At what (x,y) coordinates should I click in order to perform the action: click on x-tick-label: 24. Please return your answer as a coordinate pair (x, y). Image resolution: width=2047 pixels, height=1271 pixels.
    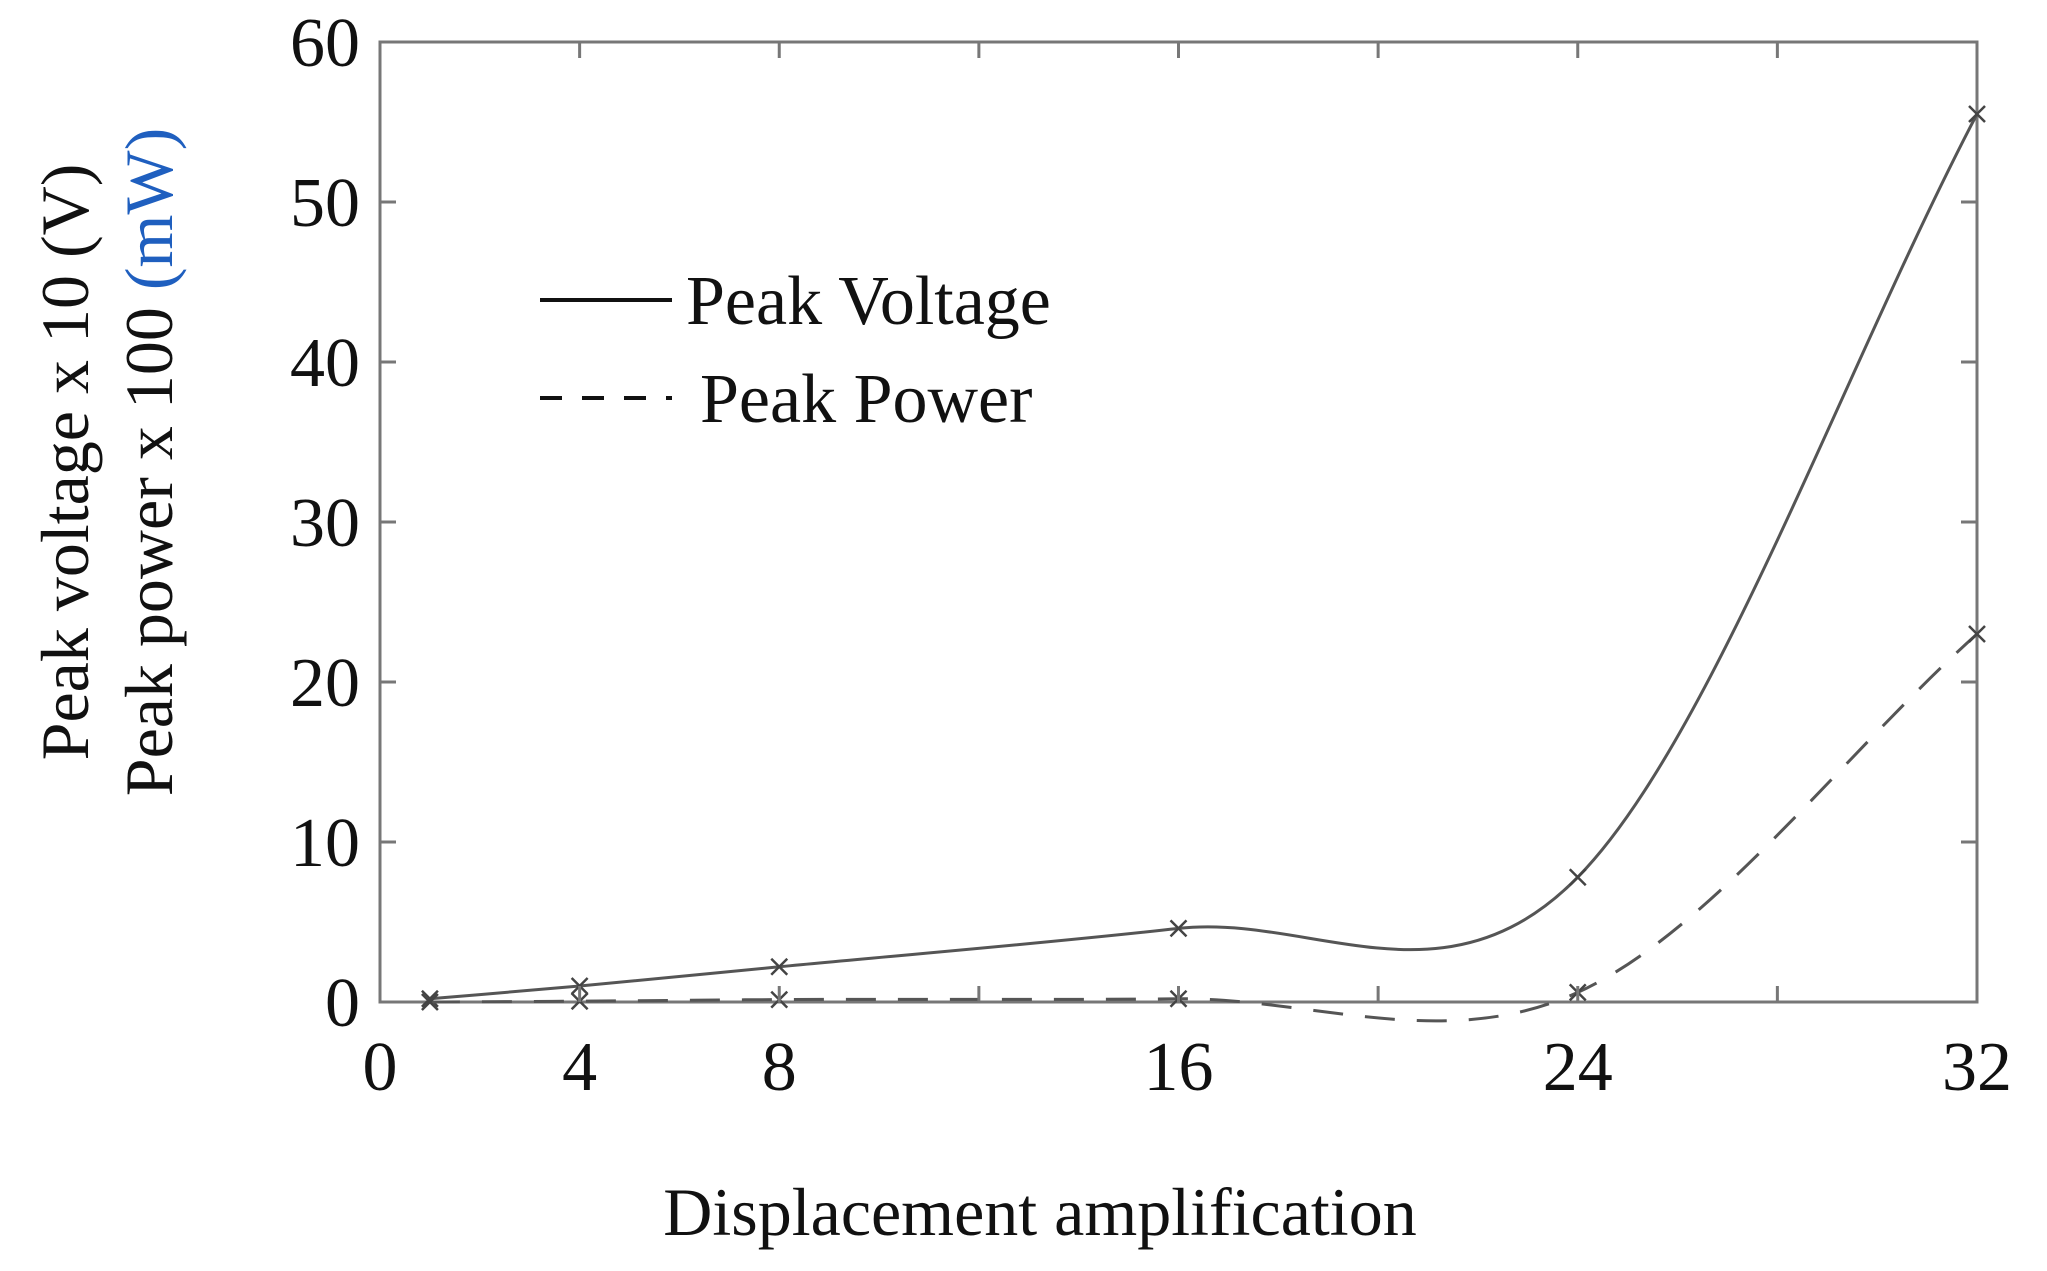
    Looking at the image, I should click on (1578, 1067).